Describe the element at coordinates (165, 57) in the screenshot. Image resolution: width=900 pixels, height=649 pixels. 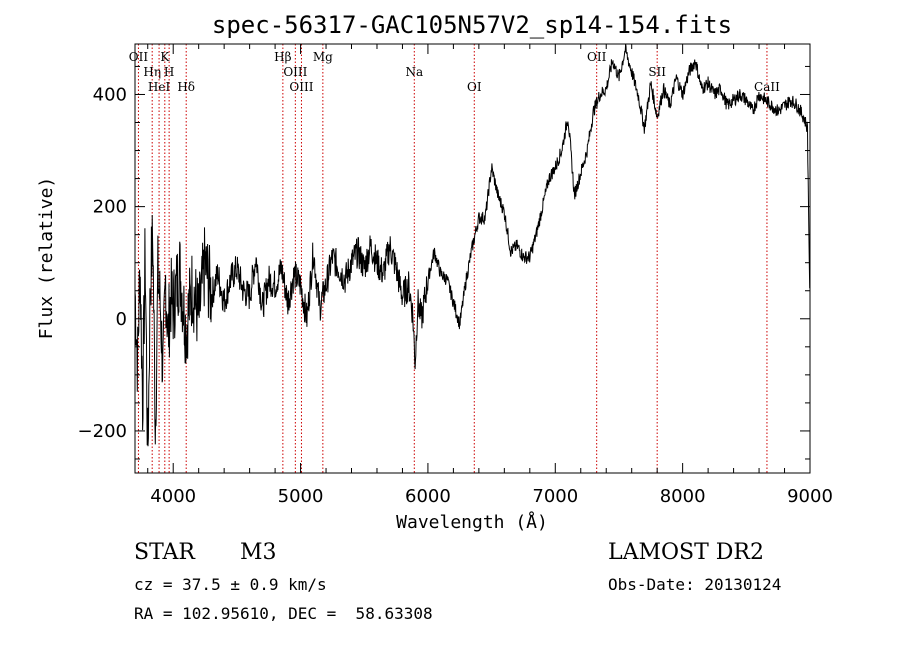
I see `line-marker-label-3: K` at that location.